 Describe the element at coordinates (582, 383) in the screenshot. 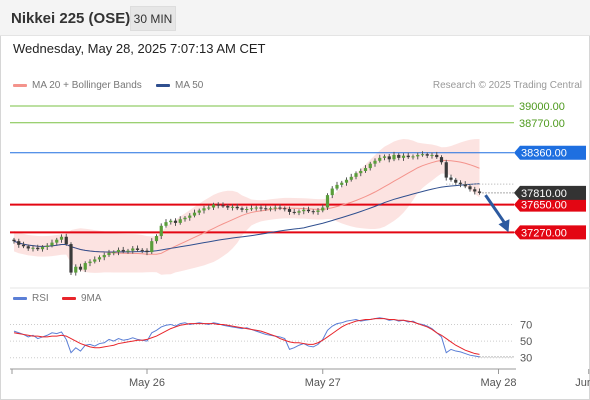

I see `x-tick-label: Jun 6` at that location.